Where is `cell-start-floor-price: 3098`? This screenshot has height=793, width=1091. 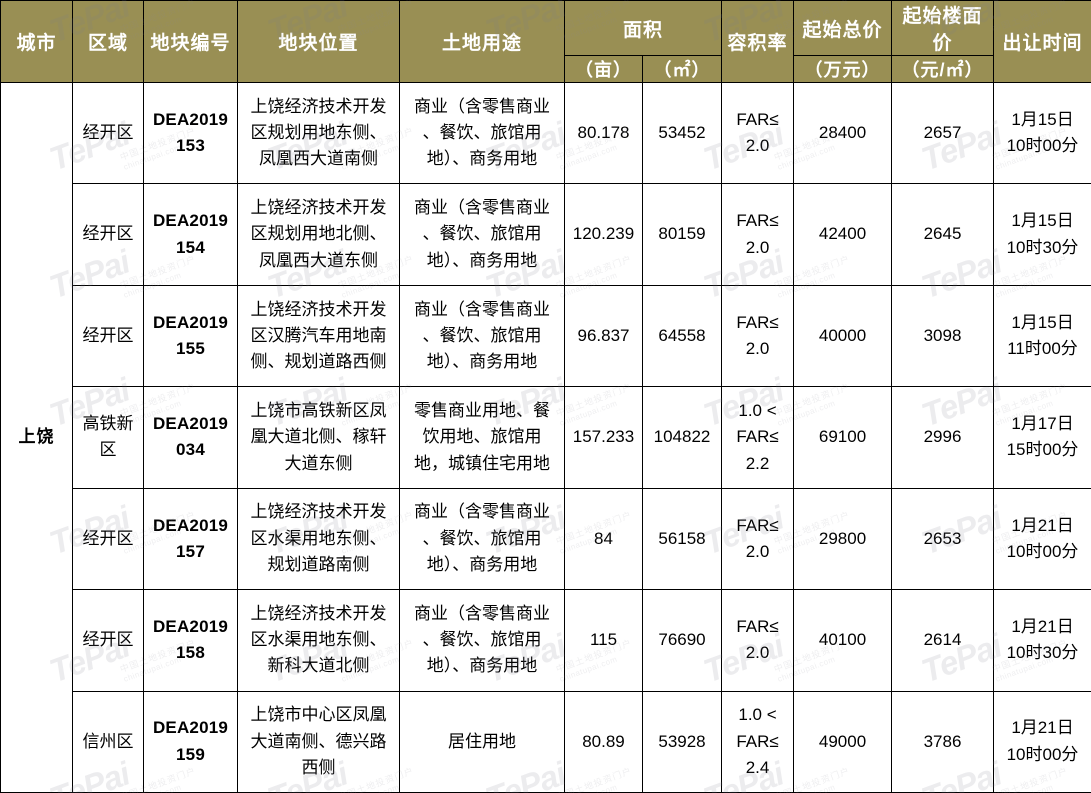 cell-start-floor-price: 3098 is located at coordinates (943, 336).